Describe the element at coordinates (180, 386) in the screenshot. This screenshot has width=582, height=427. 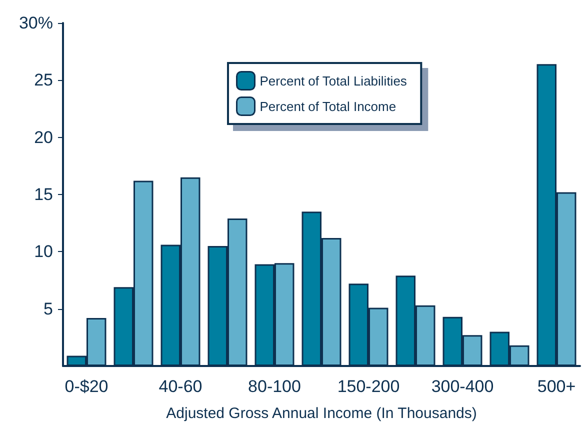
I see `x-tick-label: 40-60` at that location.